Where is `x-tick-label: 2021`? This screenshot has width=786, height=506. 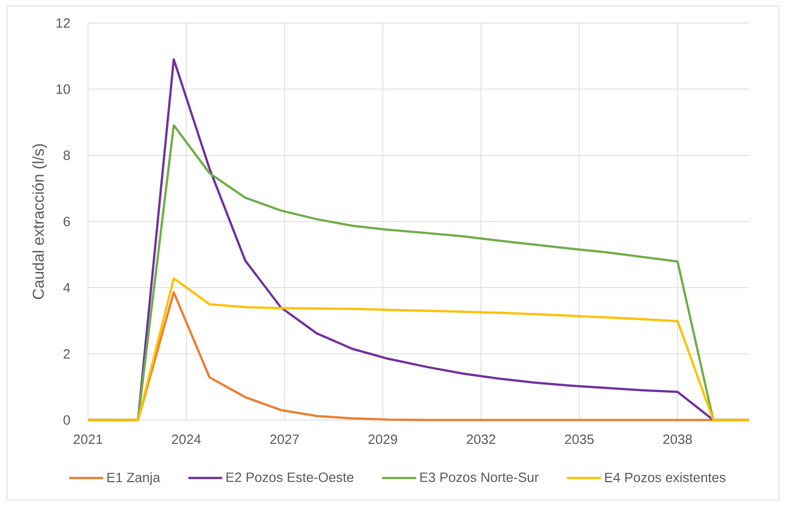 x-tick-label: 2021 is located at coordinates (88, 439).